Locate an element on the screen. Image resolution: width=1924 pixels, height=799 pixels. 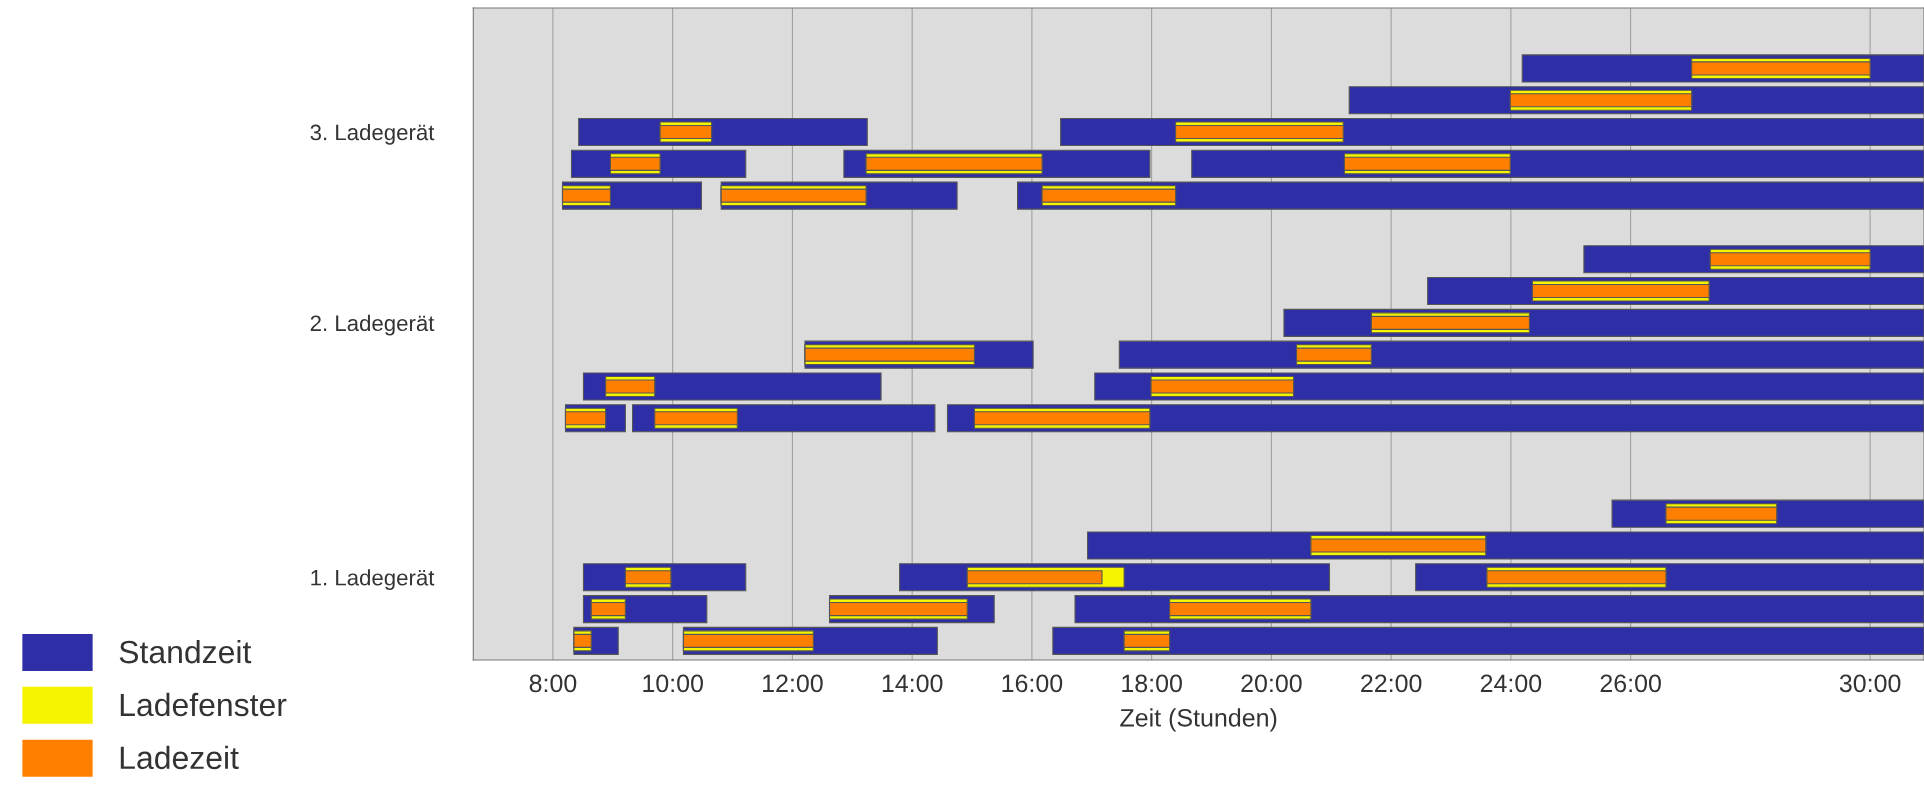
x-tick-label: 26:00 is located at coordinates (1630, 683).